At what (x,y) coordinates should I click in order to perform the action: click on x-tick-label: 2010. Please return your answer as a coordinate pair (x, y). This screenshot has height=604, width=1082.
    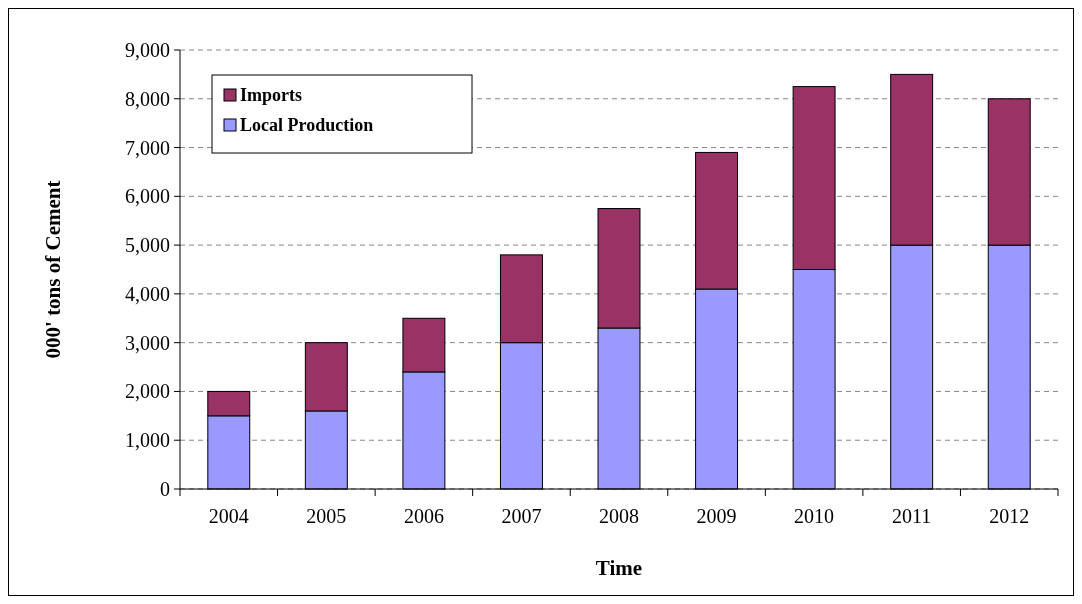
    Looking at the image, I should click on (814, 516).